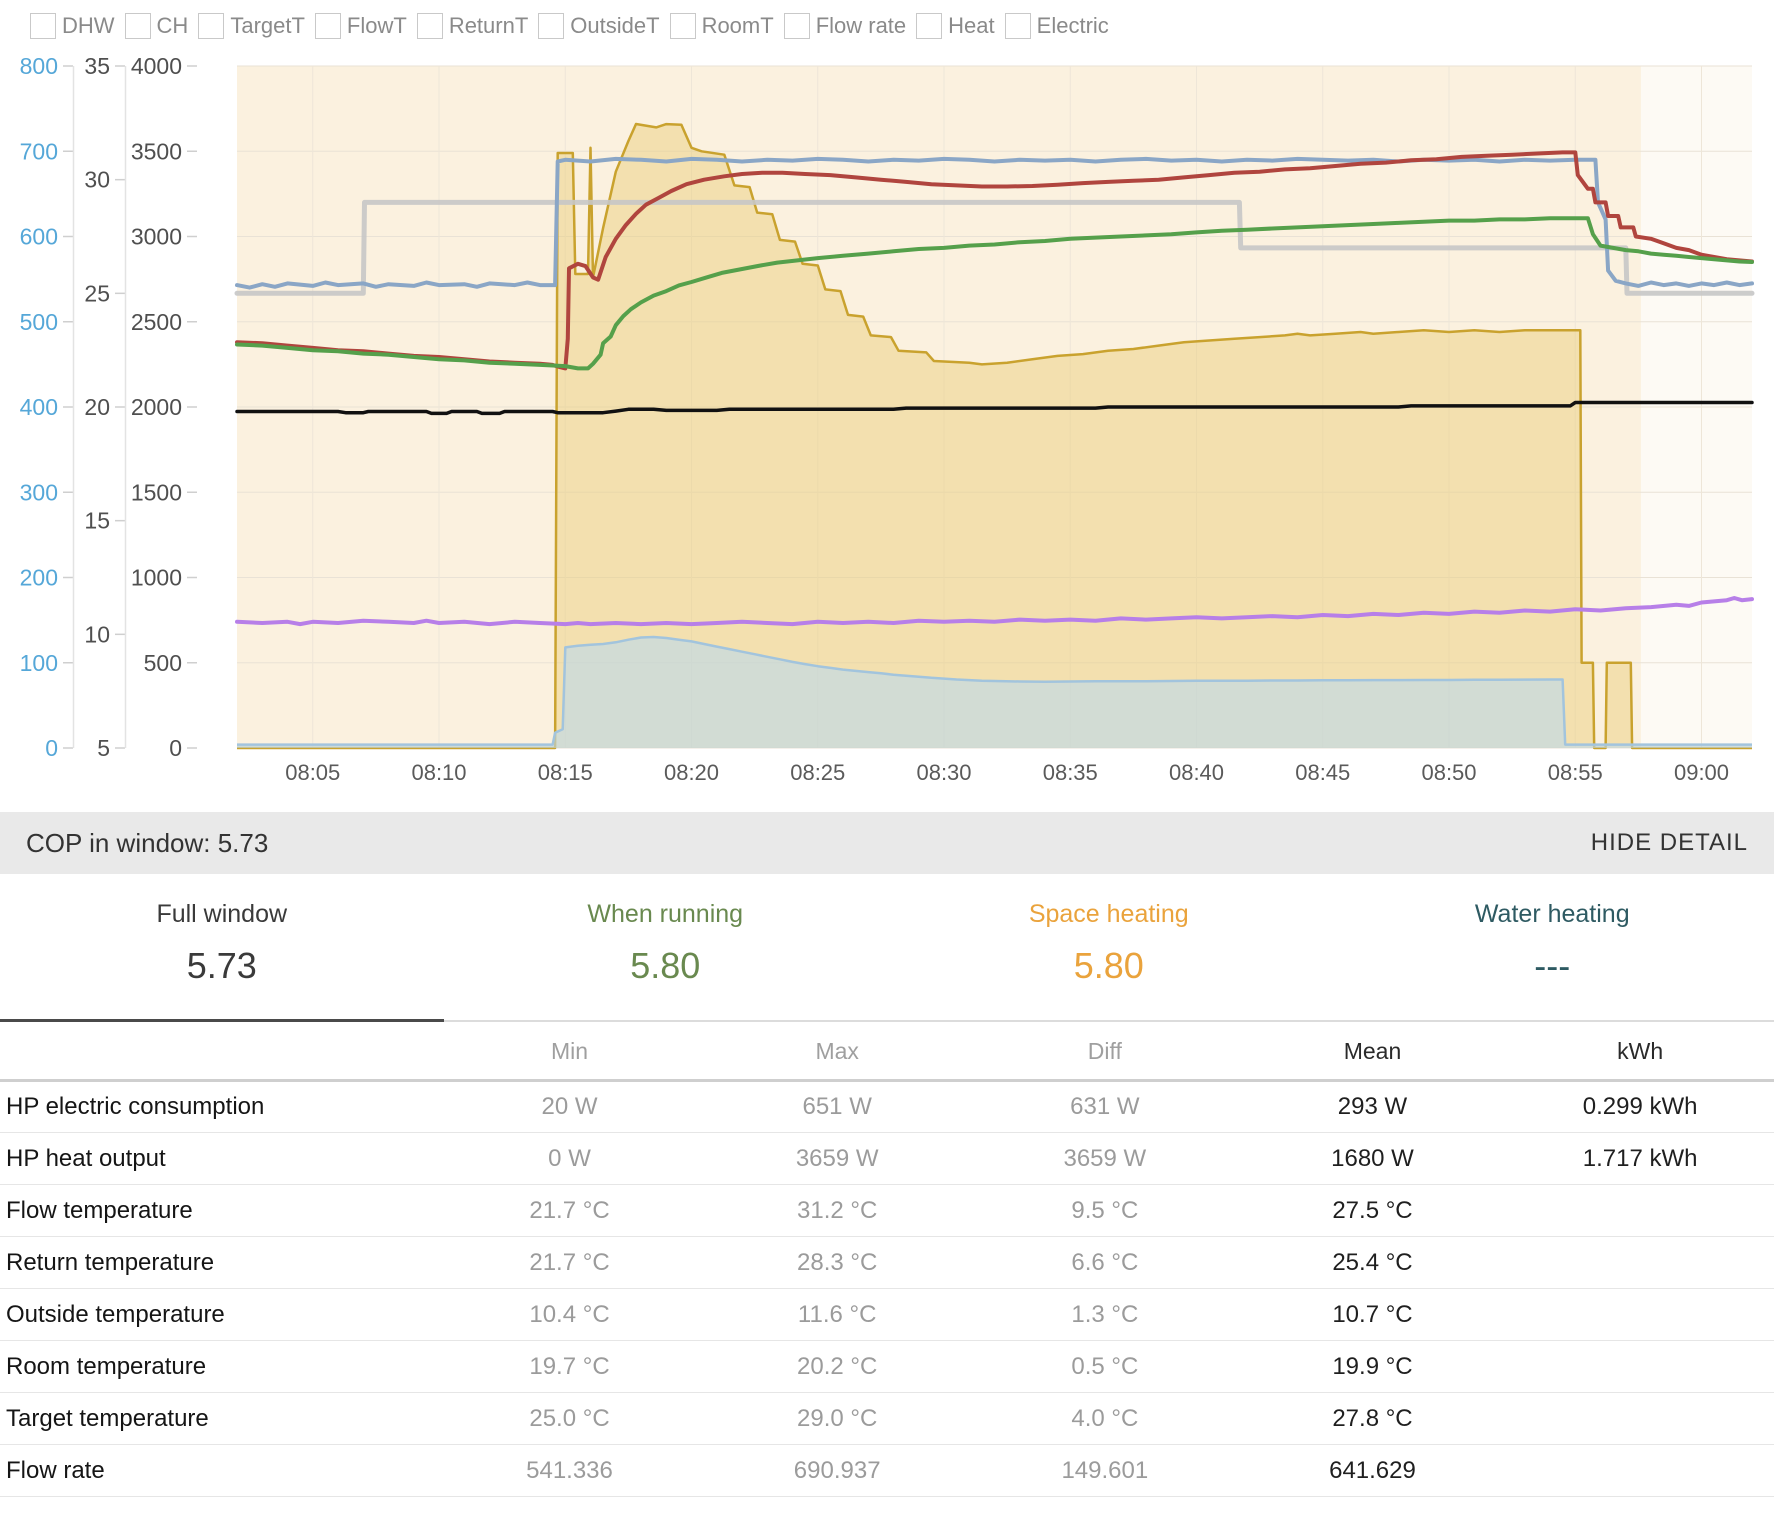  I want to click on legend-item-ch: CH, so click(156, 26).